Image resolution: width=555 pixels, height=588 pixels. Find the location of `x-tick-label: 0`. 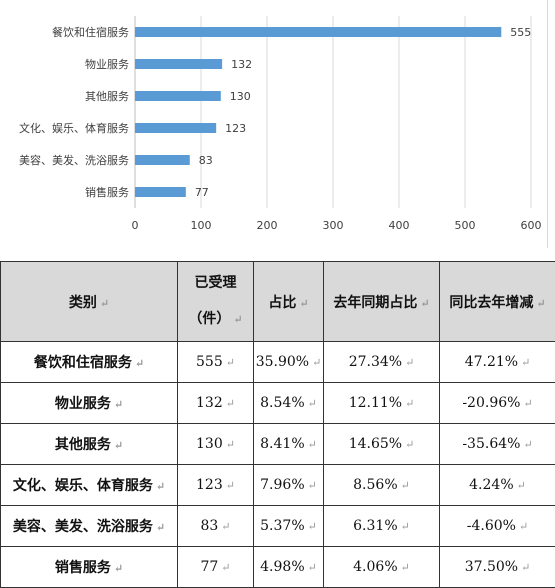

x-tick-label: 0 is located at coordinates (135, 225).